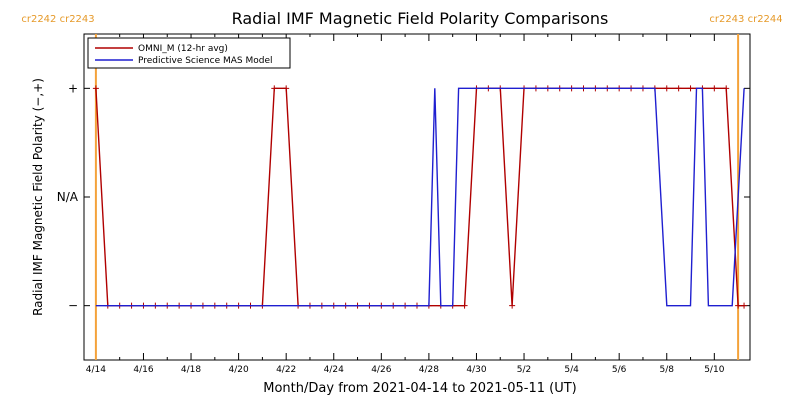 The width and height of the screenshot is (800, 400). What do you see at coordinates (38, 197) in the screenshot?
I see `y-axis-label: Radial IMF Magnetic Field Polarity (−,+)` at bounding box center [38, 197].